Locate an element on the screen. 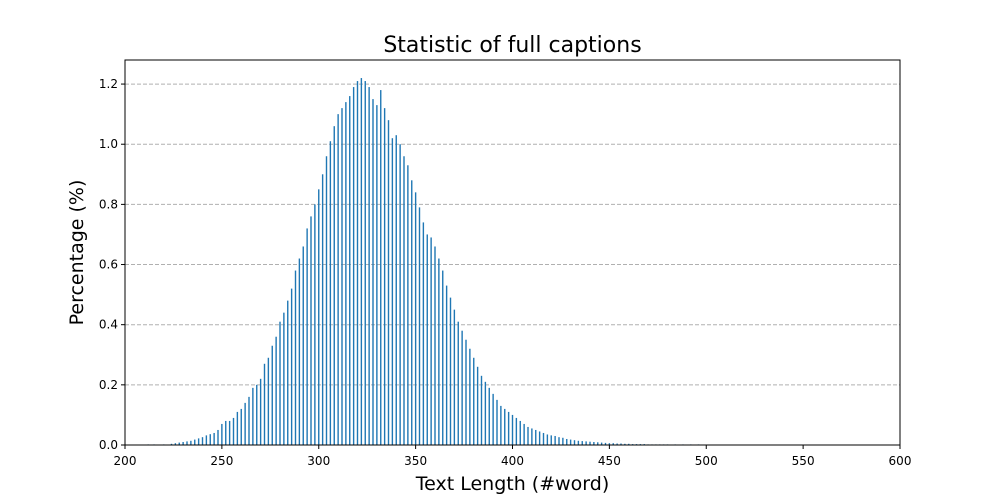  y-axis-ticks: 0.0 0.2 0.4 0.6 0.8 1.0 1.2 is located at coordinates (112, 264).